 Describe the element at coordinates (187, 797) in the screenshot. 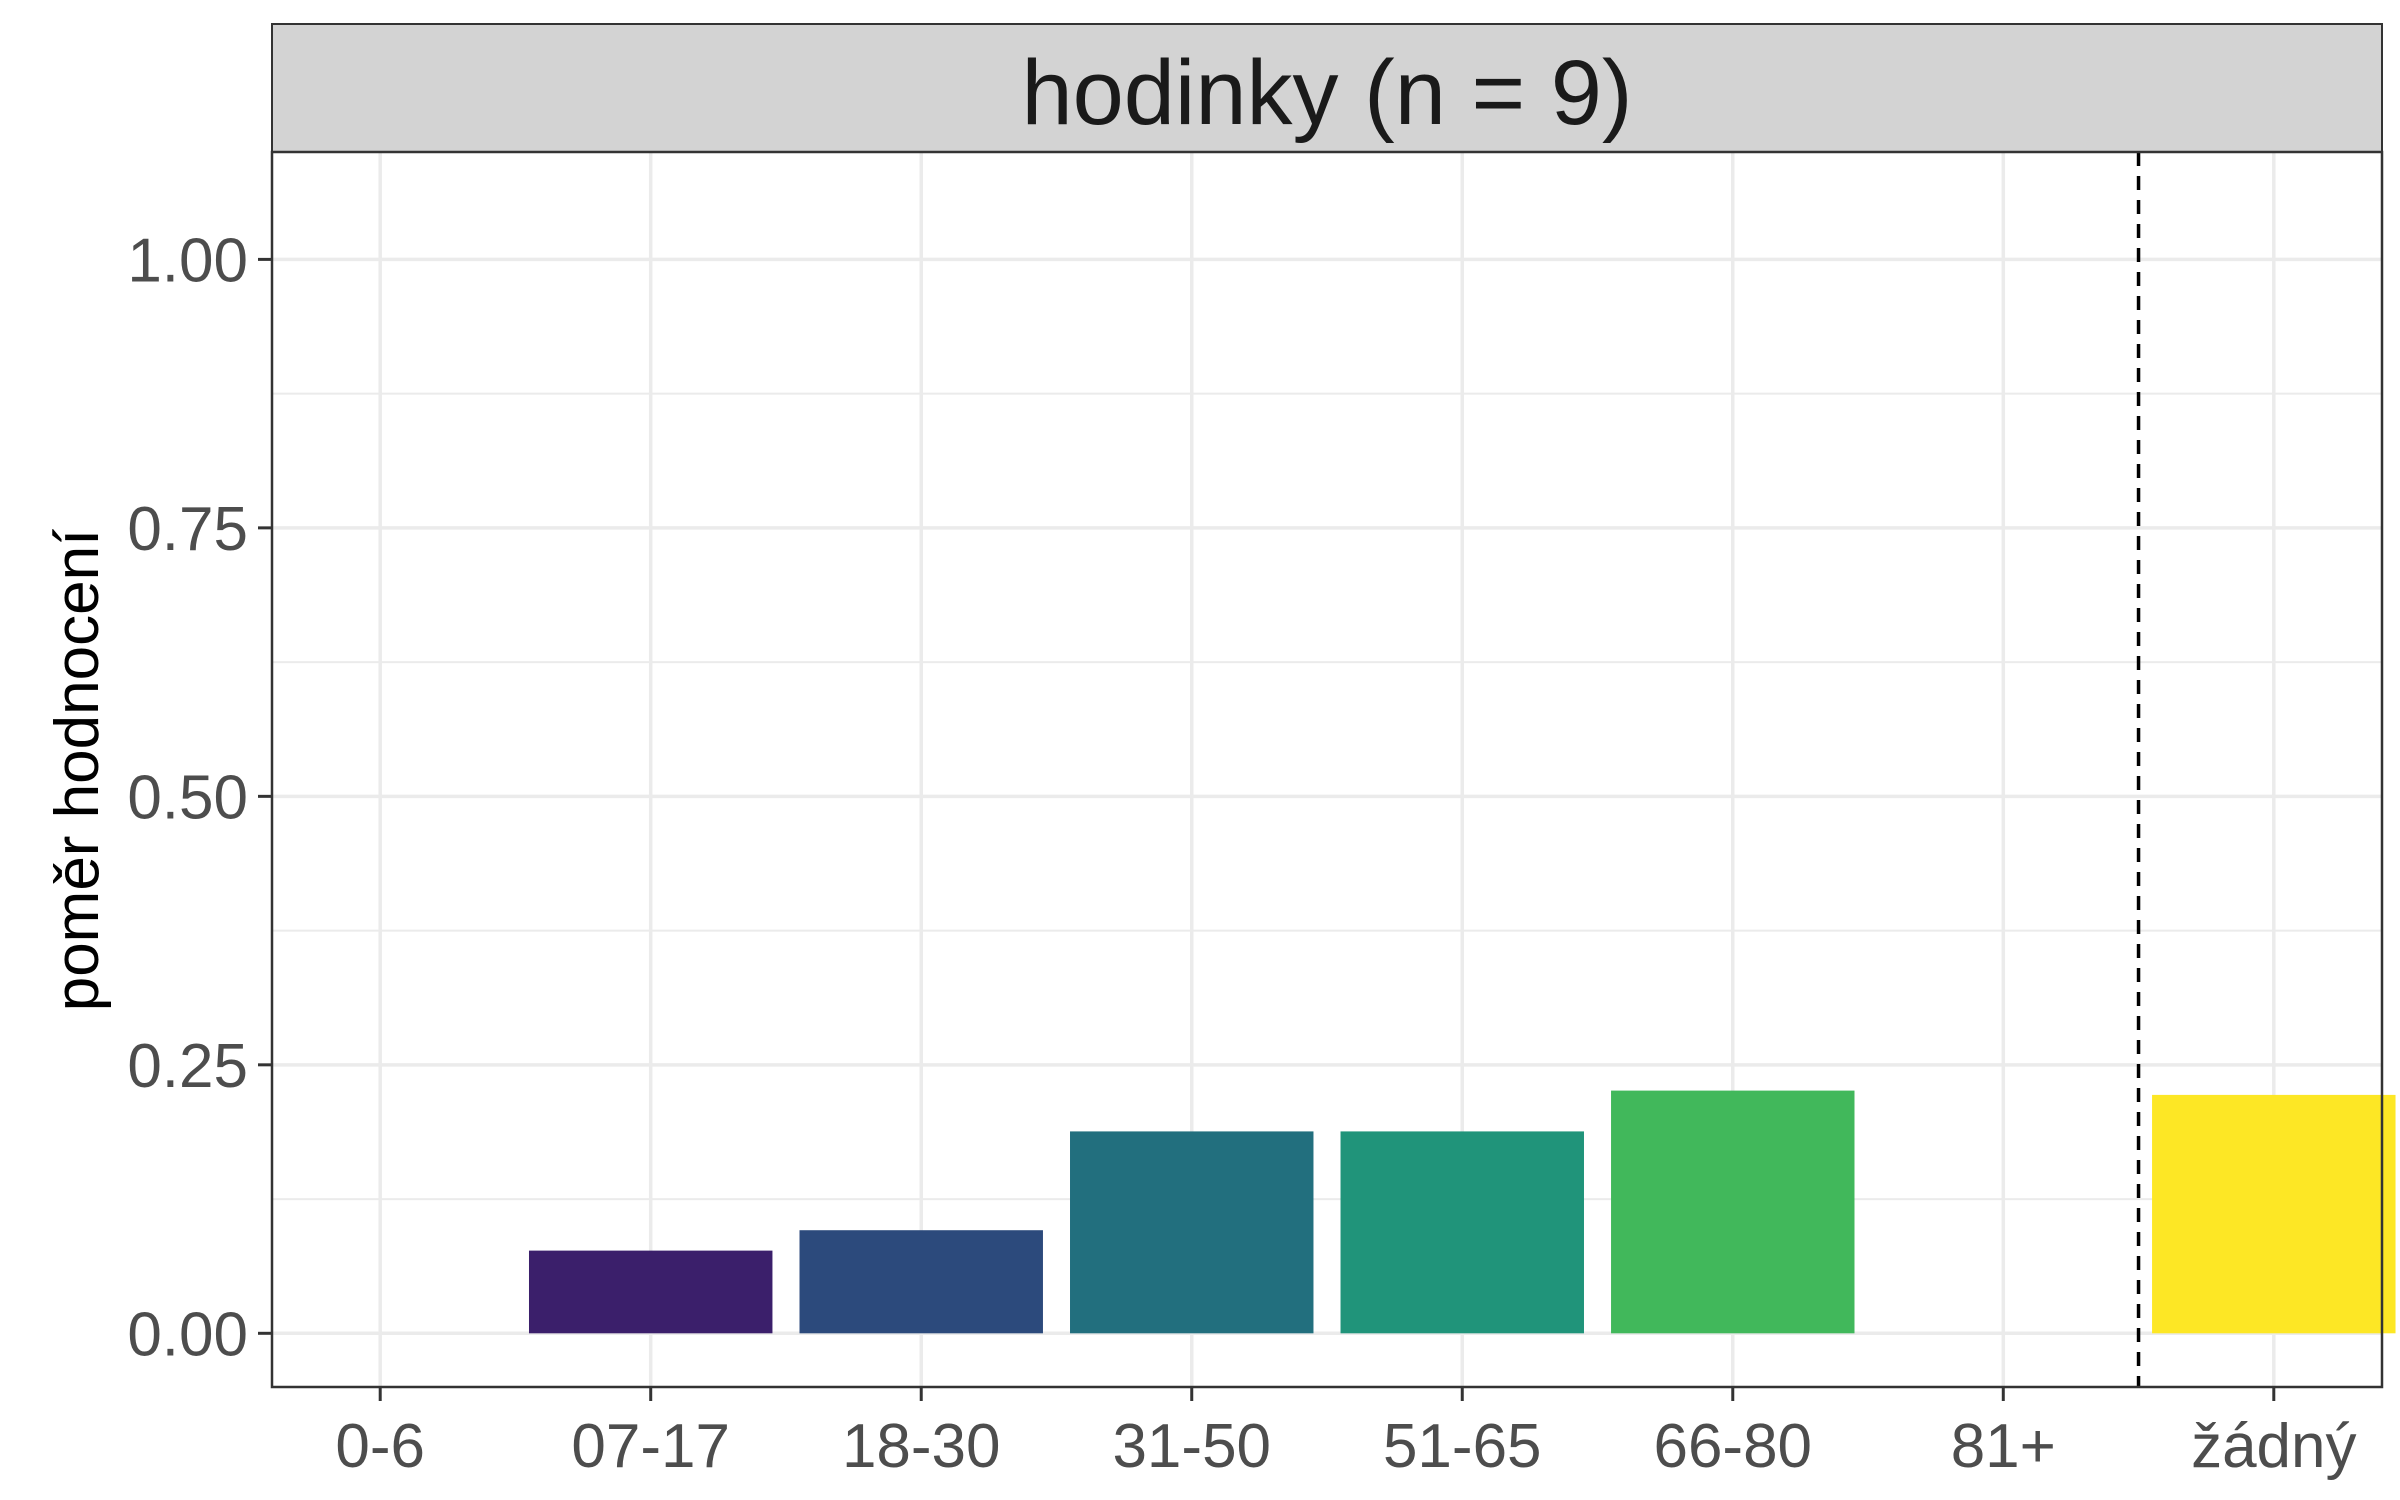

I see `y-tick-label: 0.50` at that location.